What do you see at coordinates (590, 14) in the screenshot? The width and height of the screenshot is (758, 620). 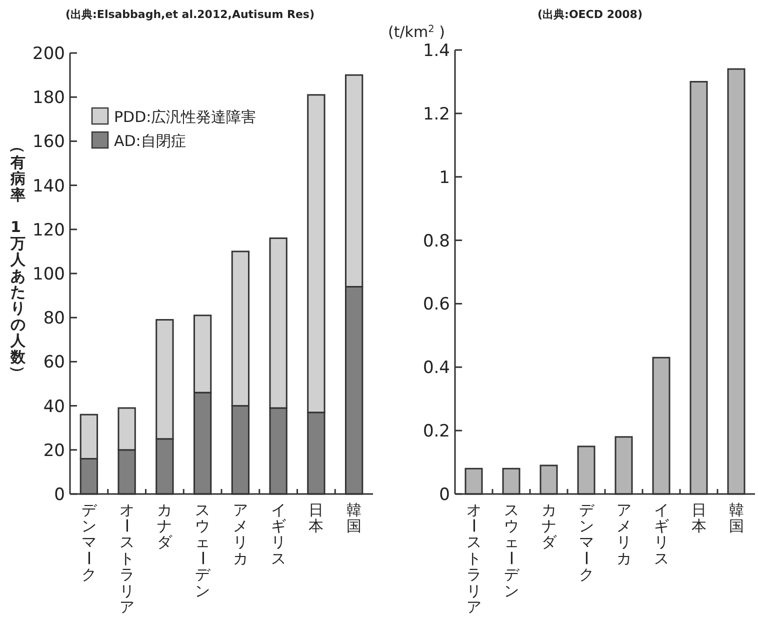 I see `chart-title: (出典:OECD 2008)` at bounding box center [590, 14].